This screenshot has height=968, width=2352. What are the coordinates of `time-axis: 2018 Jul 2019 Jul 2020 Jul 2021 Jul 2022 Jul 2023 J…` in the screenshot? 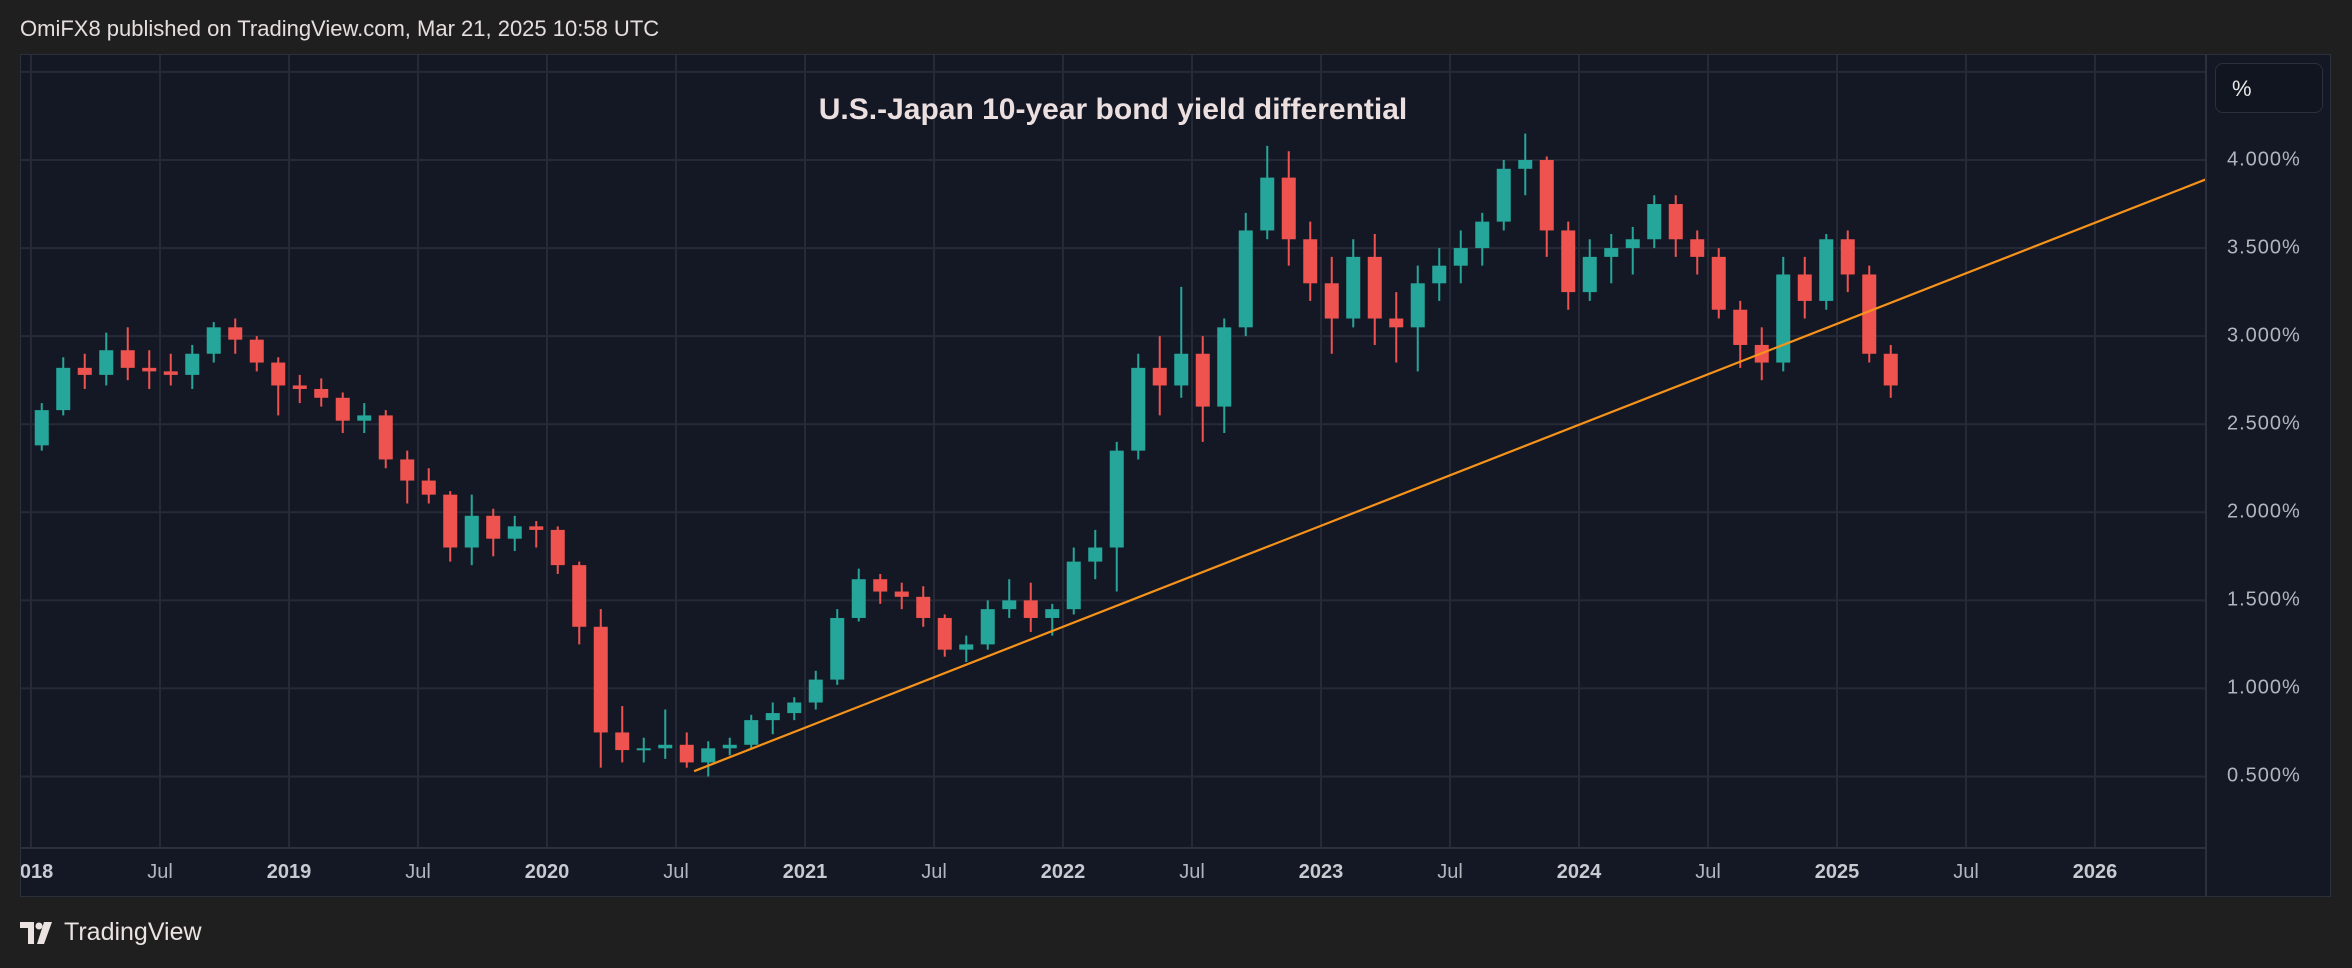 It's located at (1113, 871).